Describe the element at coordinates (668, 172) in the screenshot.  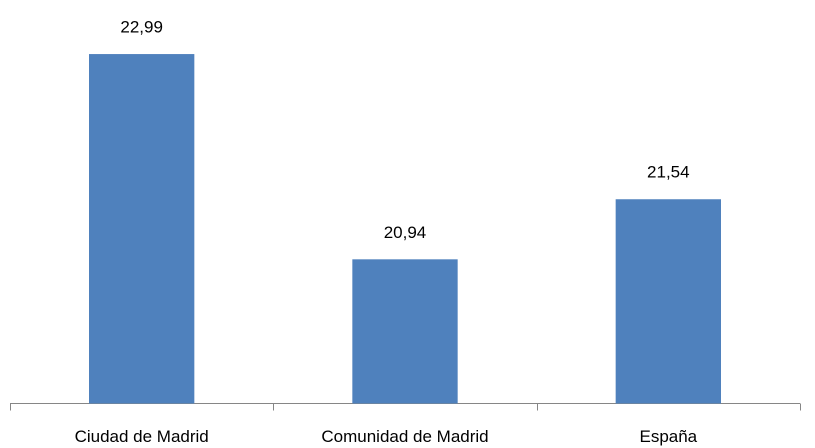
I see `value-label: 21,54` at that location.